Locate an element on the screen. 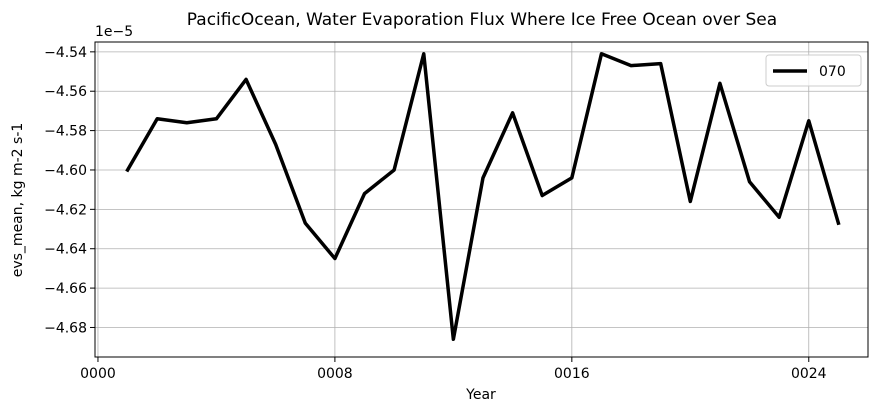  x-tick-label: 0008 is located at coordinates (335, 374).